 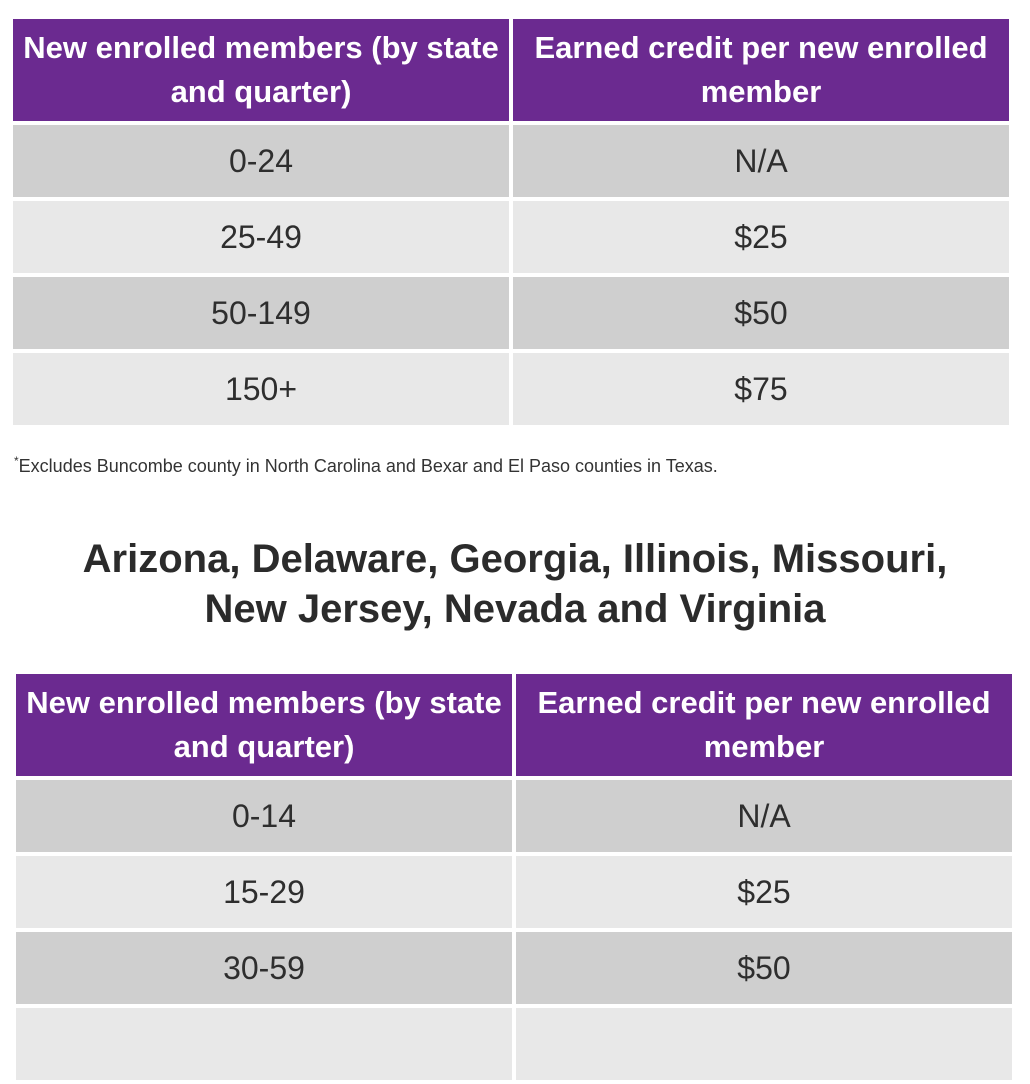 What do you see at coordinates (264, 1044) in the screenshot?
I see `members-cell` at bounding box center [264, 1044].